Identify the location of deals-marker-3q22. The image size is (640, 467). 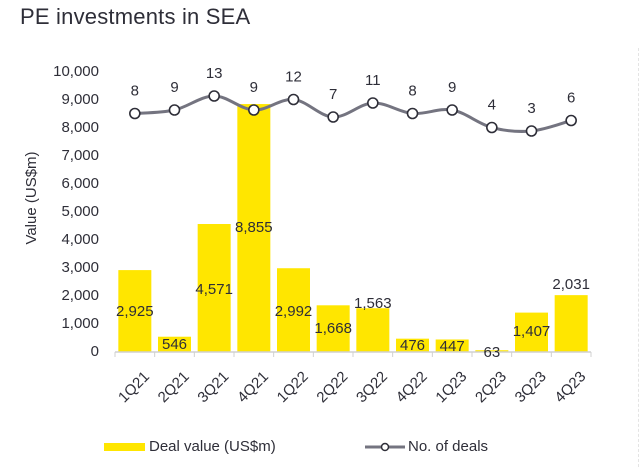
(373, 103).